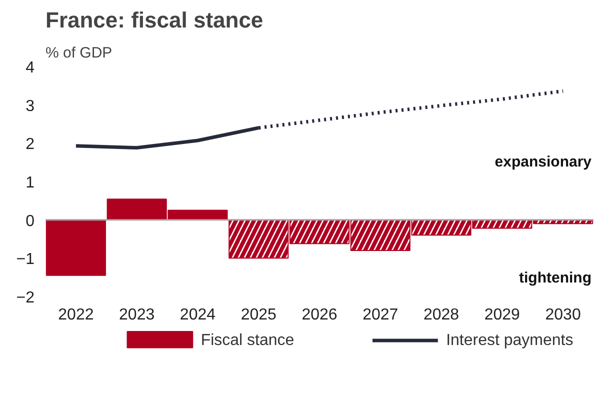 Image resolution: width=611 pixels, height=404 pixels. I want to click on bar, so click(76, 247).